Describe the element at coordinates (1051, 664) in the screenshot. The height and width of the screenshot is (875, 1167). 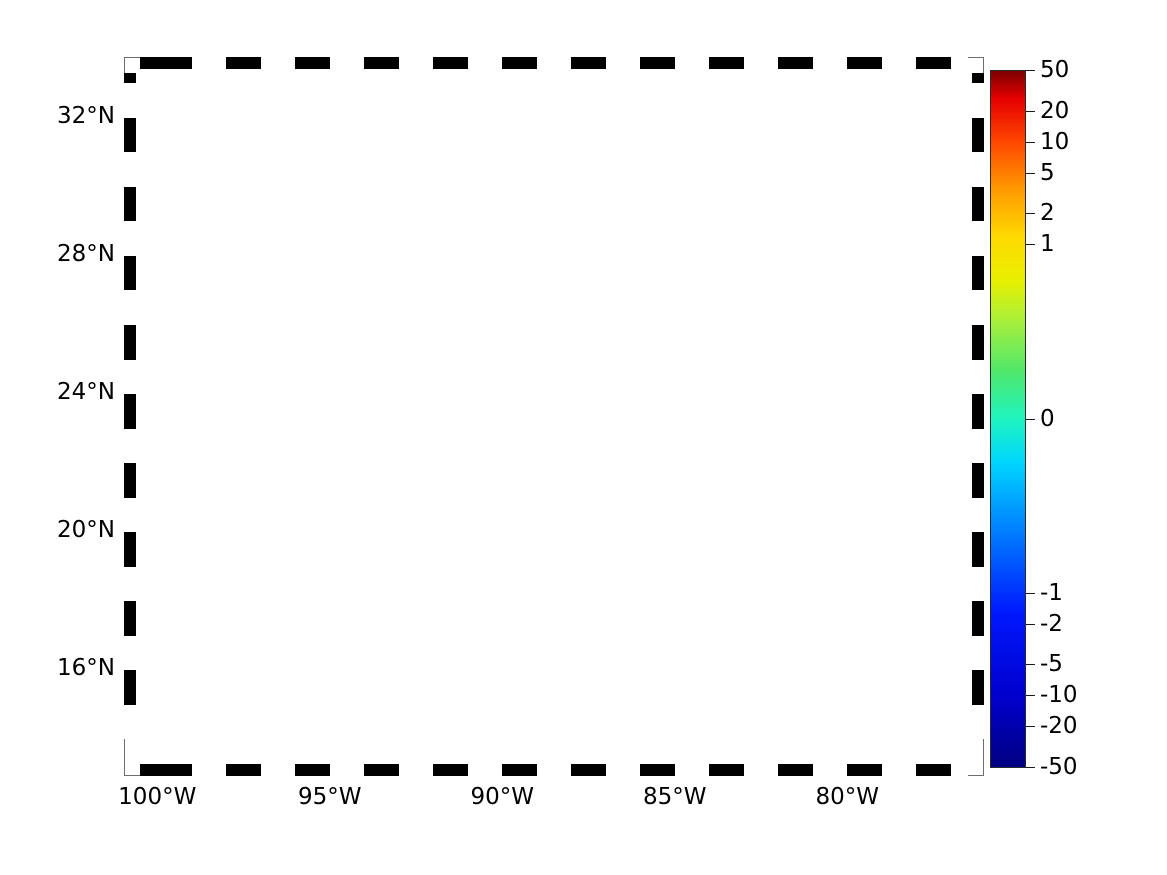
I see `colorbar-tick-label: -5` at that location.